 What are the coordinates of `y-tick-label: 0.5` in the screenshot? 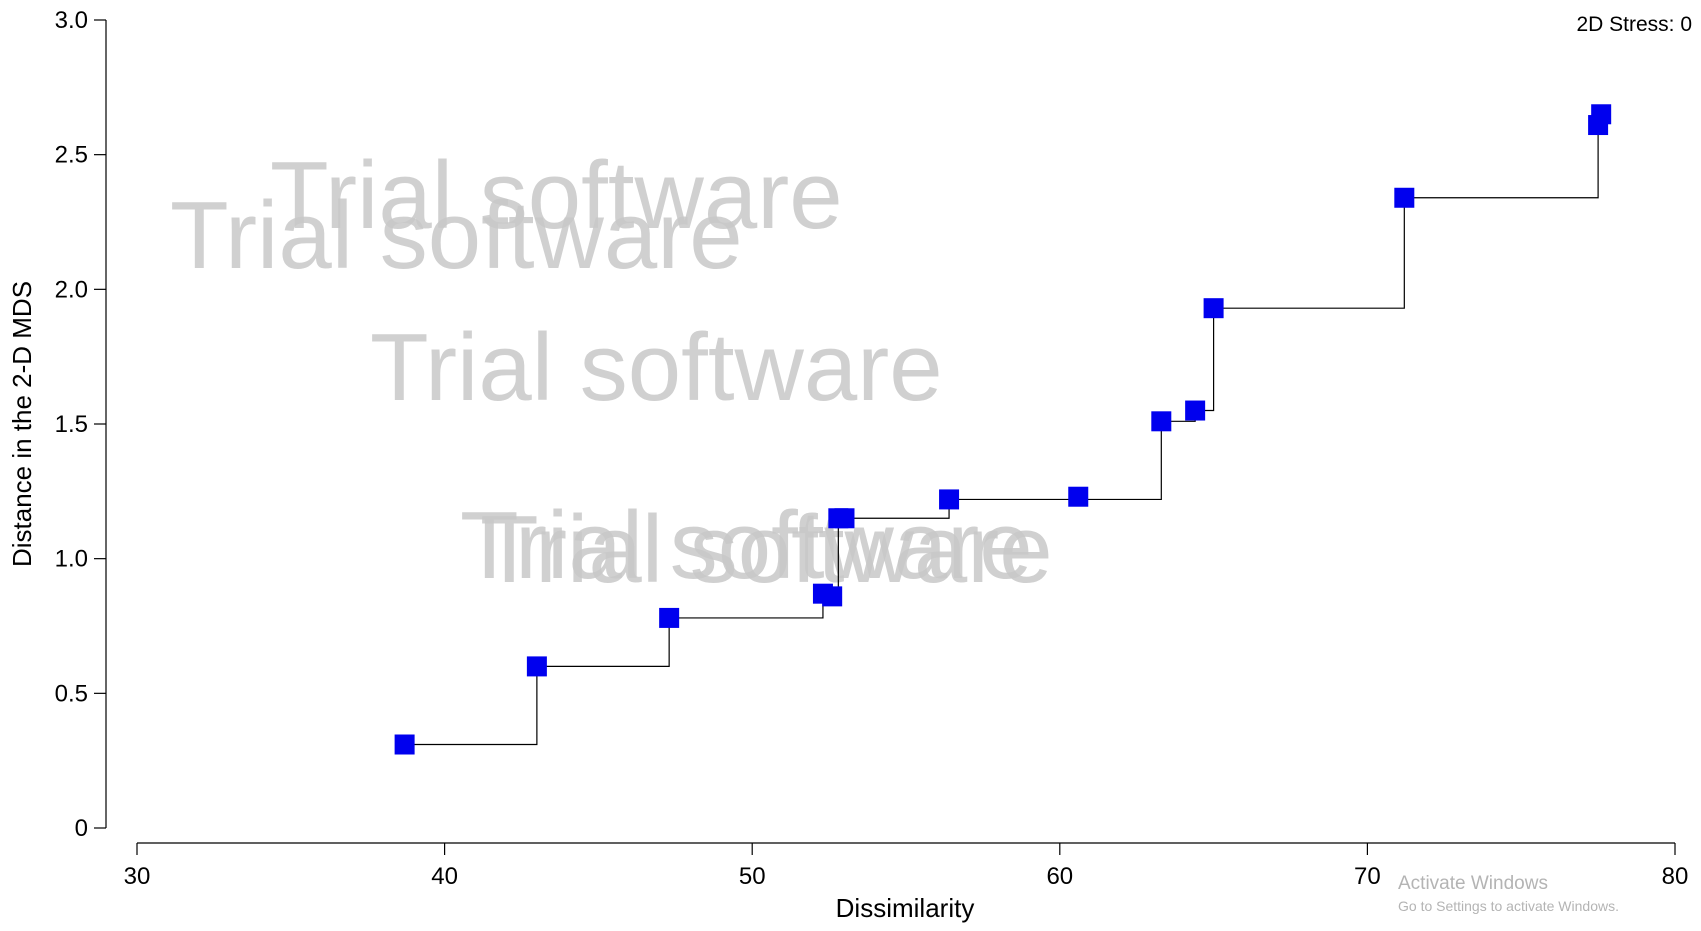 It's located at (71, 693).